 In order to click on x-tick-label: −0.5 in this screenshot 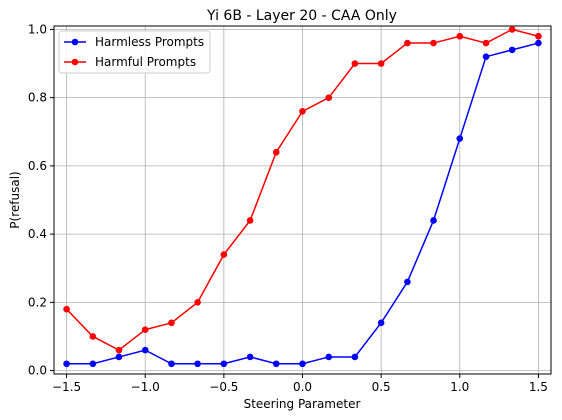, I will do `click(223, 387)`.